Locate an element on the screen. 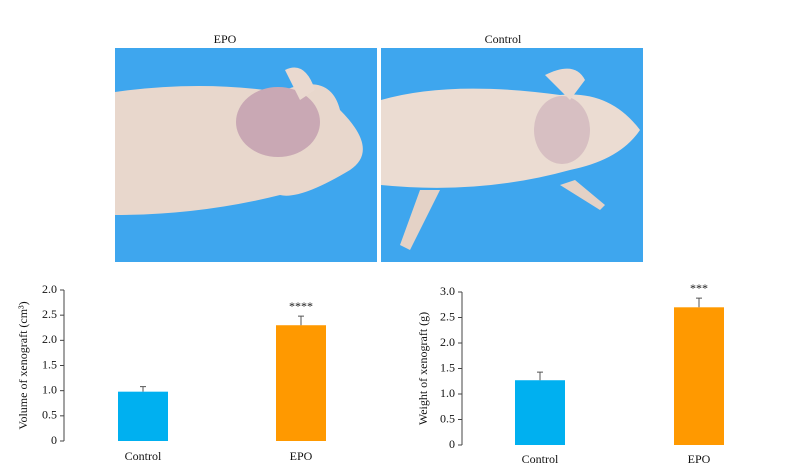  photo-control is located at coordinates (512, 155).